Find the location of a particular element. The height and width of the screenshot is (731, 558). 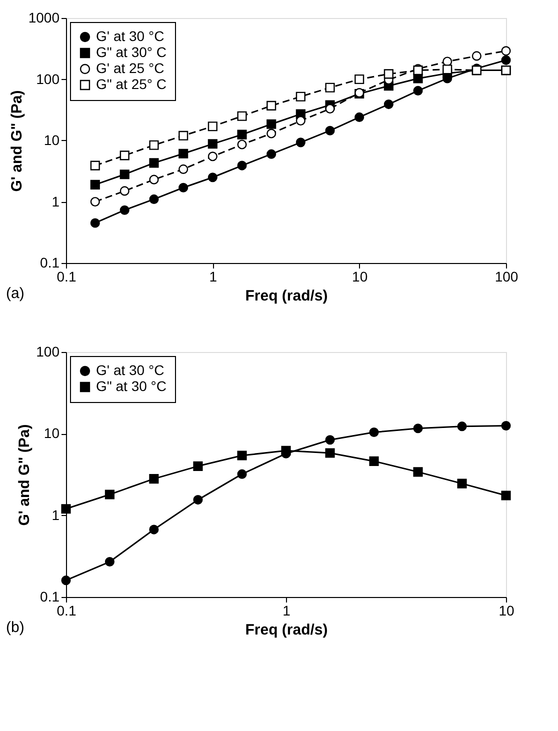

legend-label: G" at 30 °C is located at coordinates (131, 386).